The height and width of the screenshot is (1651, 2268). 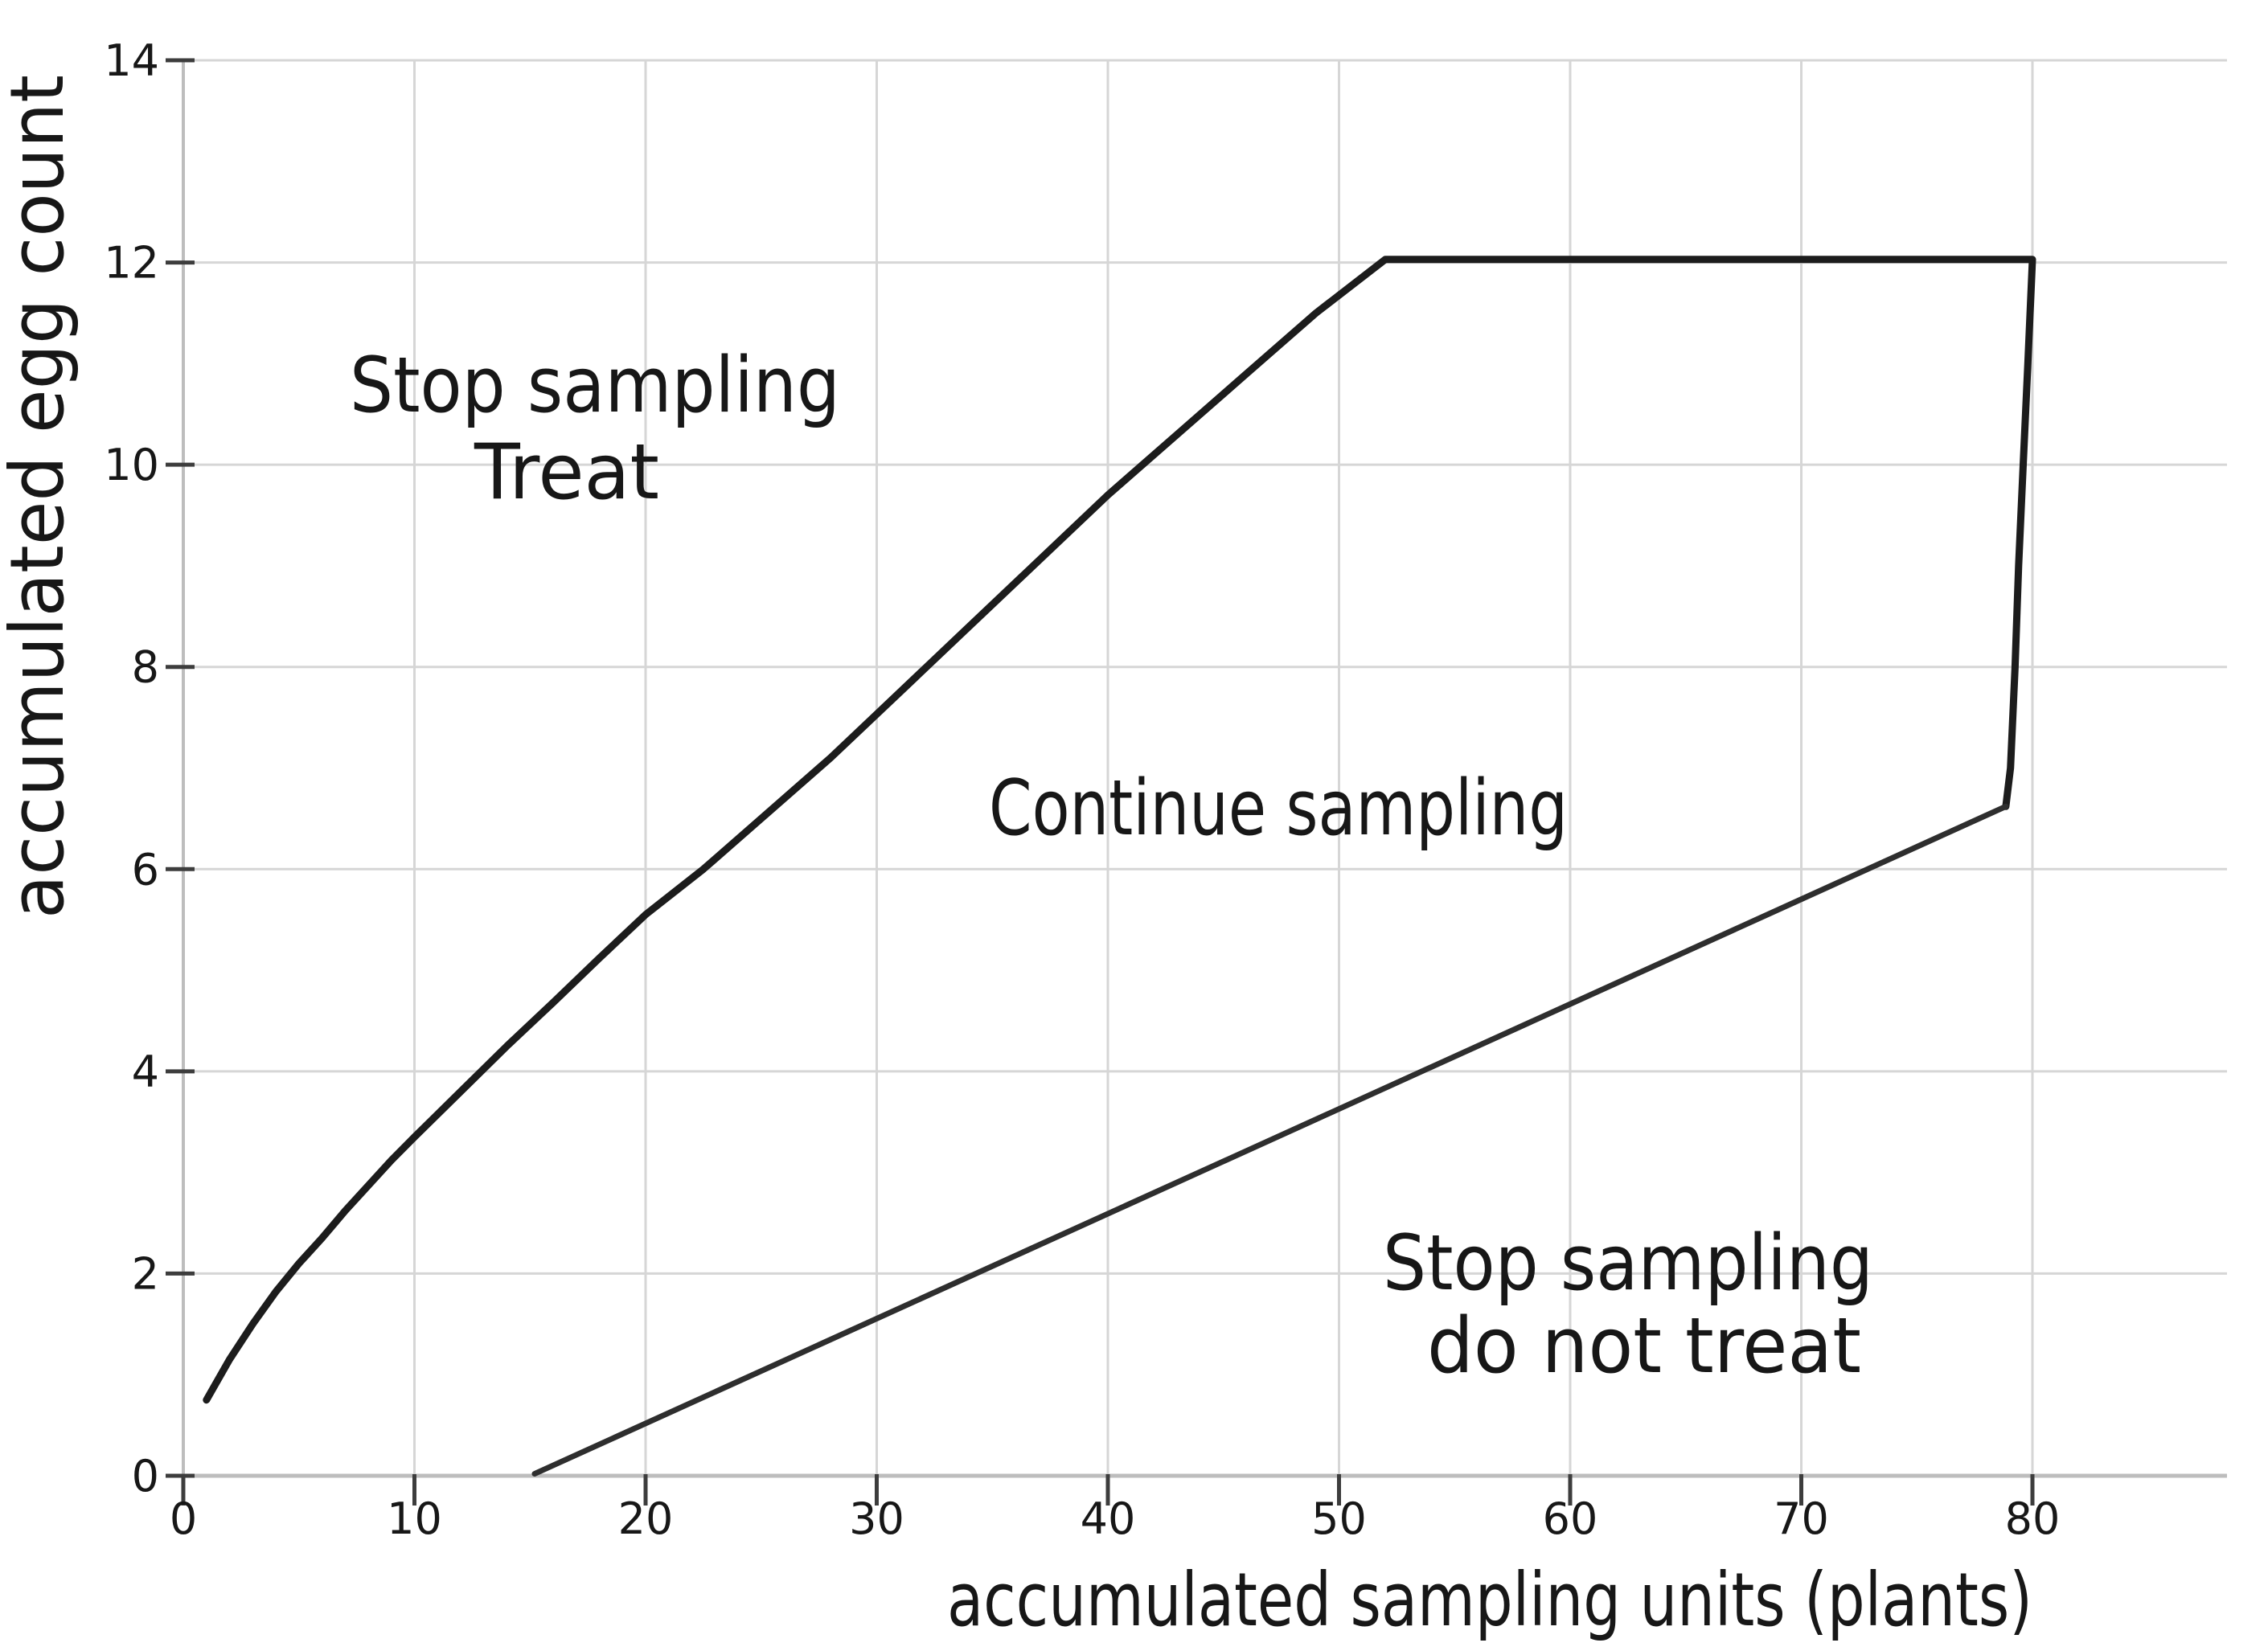 What do you see at coordinates (1570, 1518) in the screenshot?
I see `x-tick-label: 60` at bounding box center [1570, 1518].